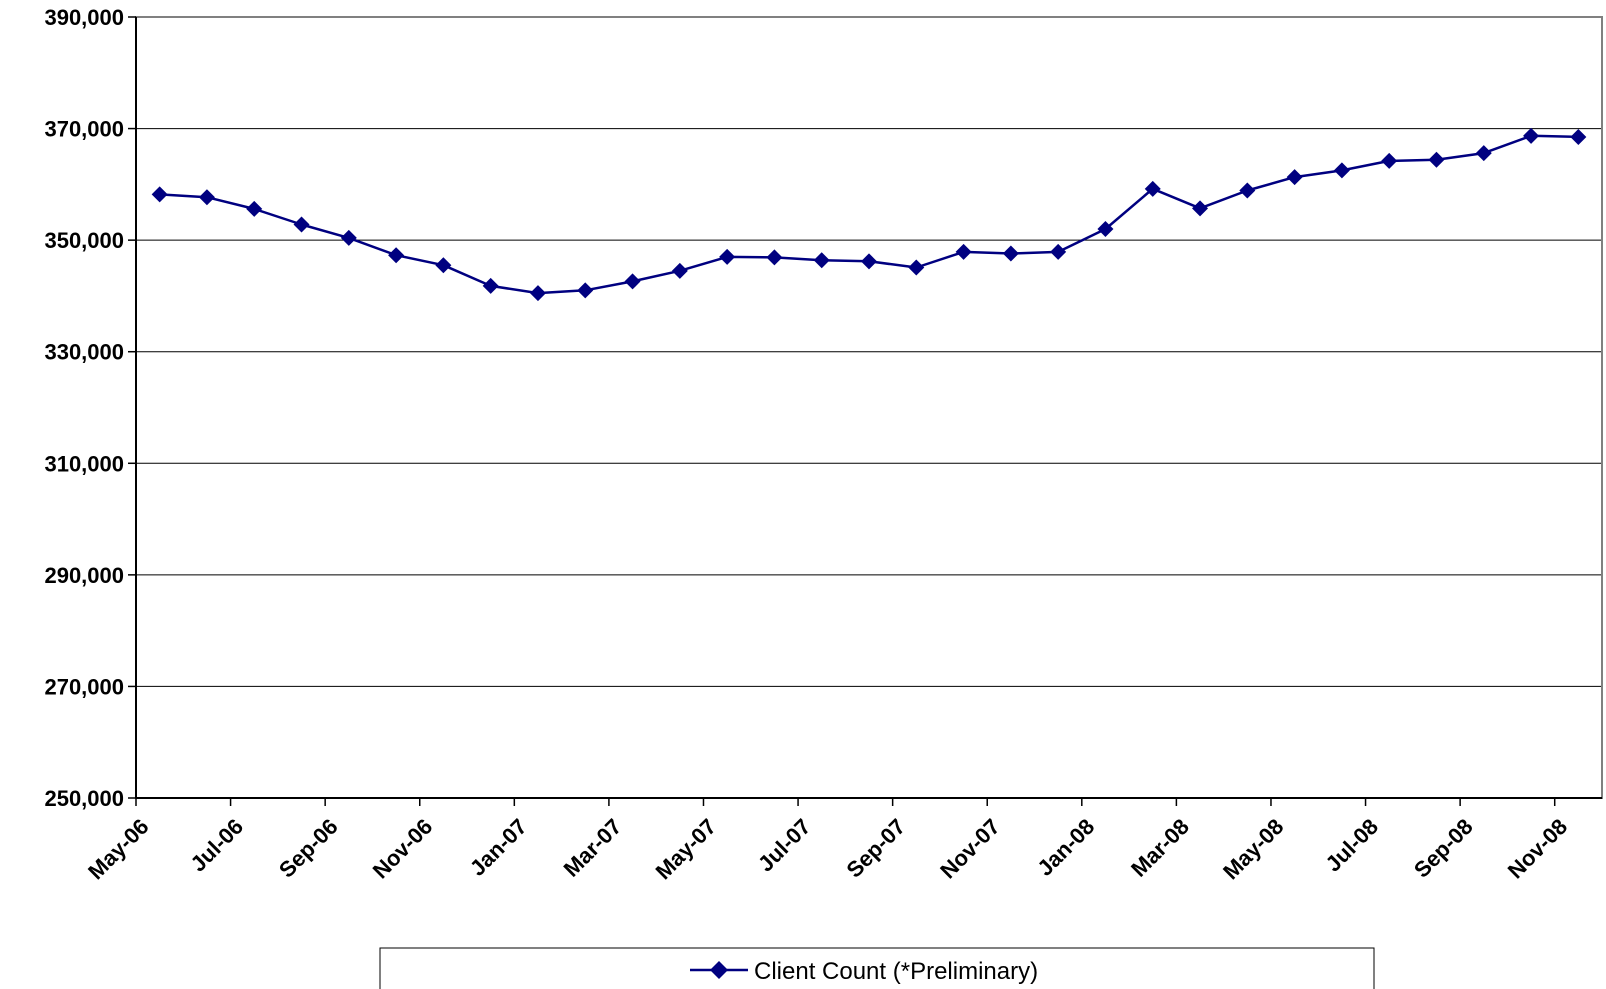  Describe the element at coordinates (84, 575) in the screenshot. I see `y-tick-label: 290,000` at that location.